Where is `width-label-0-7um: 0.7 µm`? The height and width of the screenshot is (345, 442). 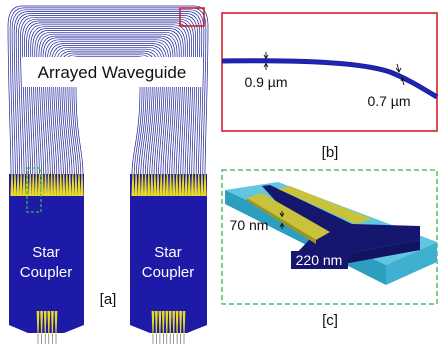
width-label-0-7um: 0.7 µm is located at coordinates (388, 101).